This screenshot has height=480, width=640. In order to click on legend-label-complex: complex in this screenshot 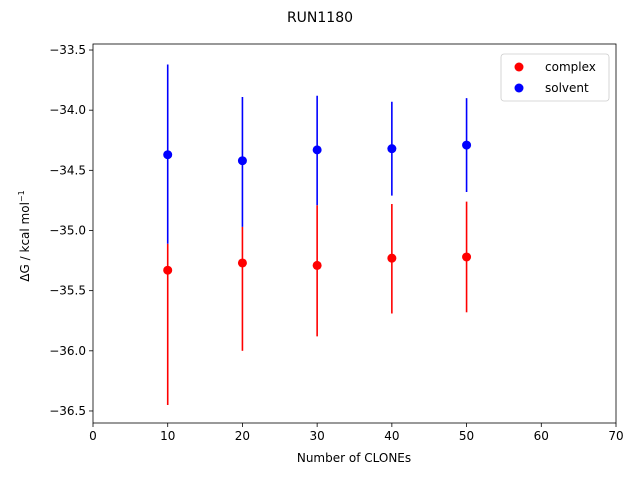, I will do `click(570, 67)`.